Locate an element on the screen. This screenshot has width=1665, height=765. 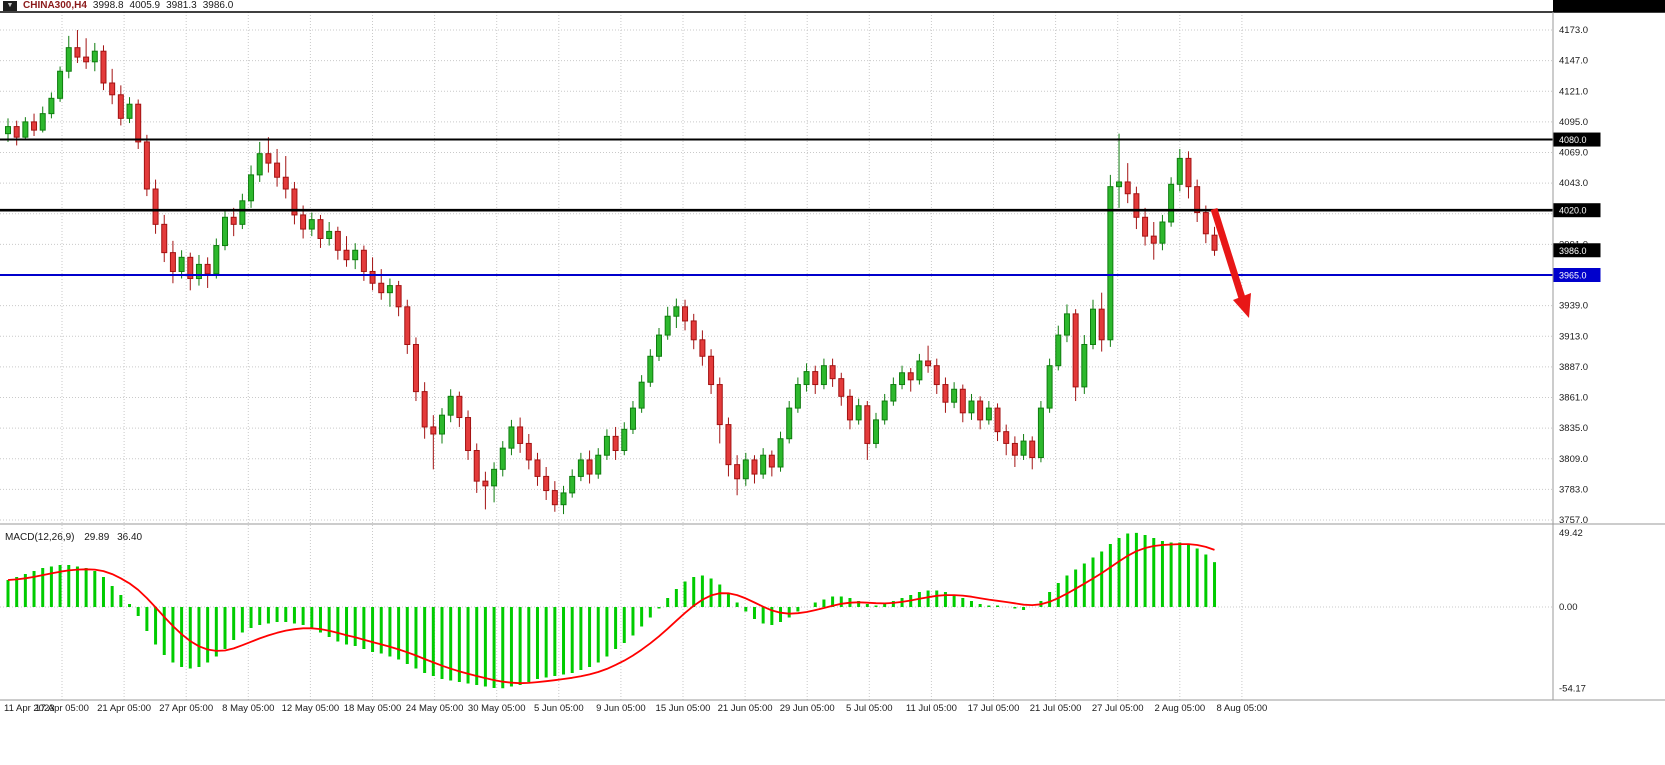
time-axis-label: 2 Aug 05:00 is located at coordinates (1179, 708).